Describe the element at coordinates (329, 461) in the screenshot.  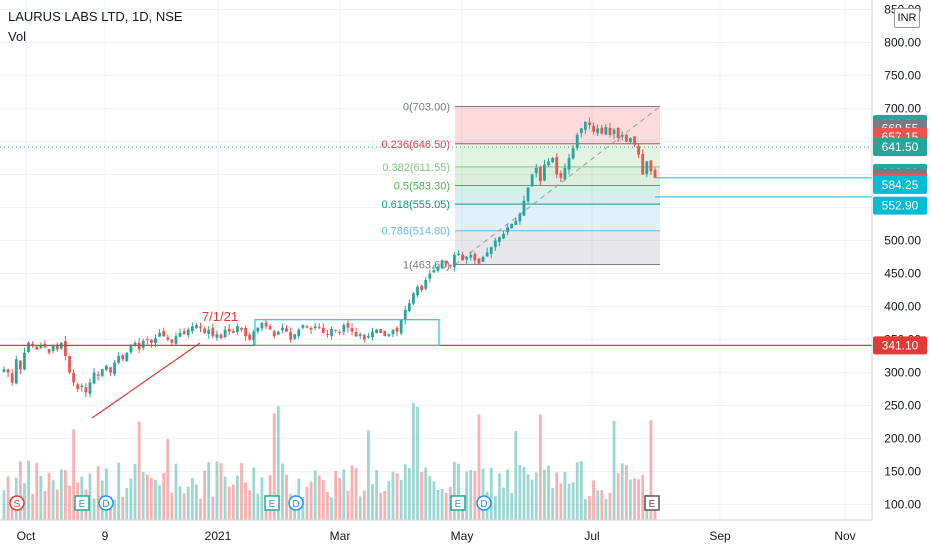
I see `volume-bars` at that location.